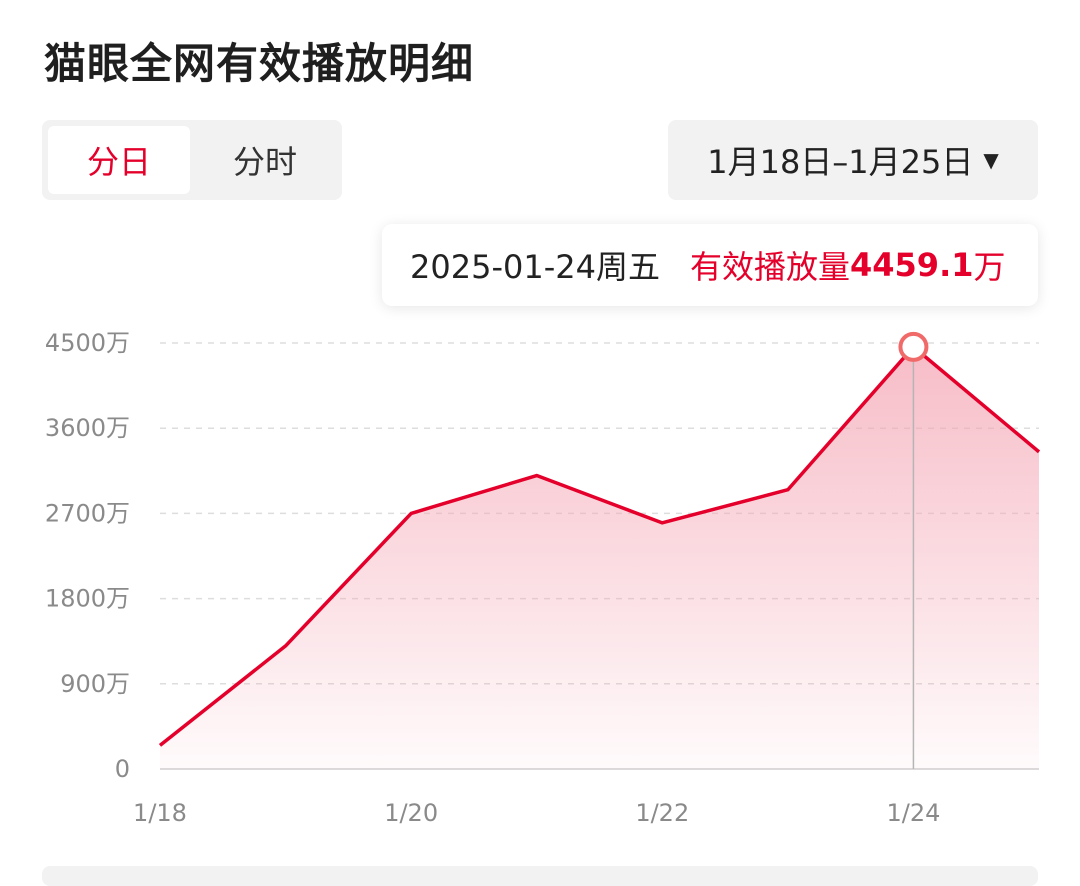  I want to click on tooltip-metric-label: 有效播放量, so click(769, 267).